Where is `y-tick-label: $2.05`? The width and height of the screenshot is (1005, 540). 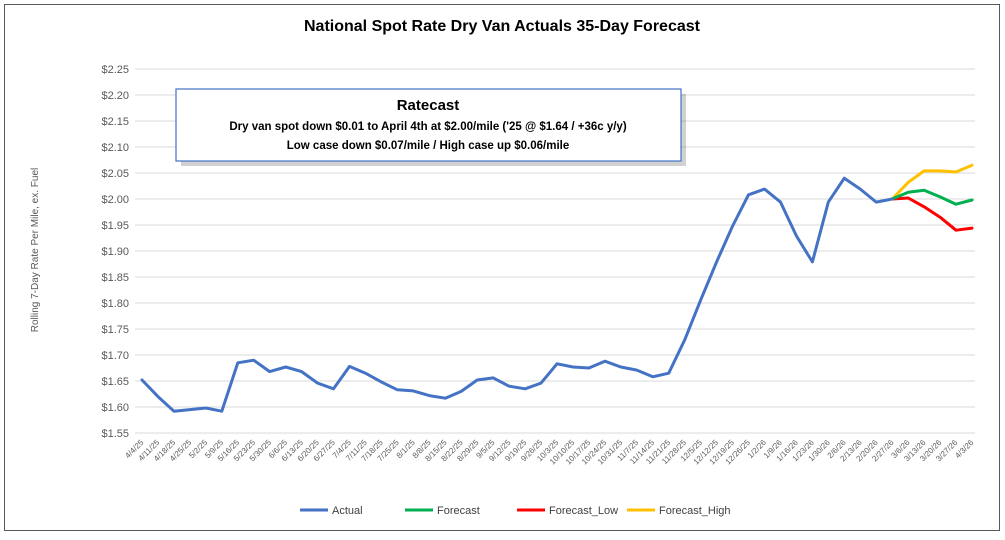
y-tick-label: $2.05 is located at coordinates (115, 174).